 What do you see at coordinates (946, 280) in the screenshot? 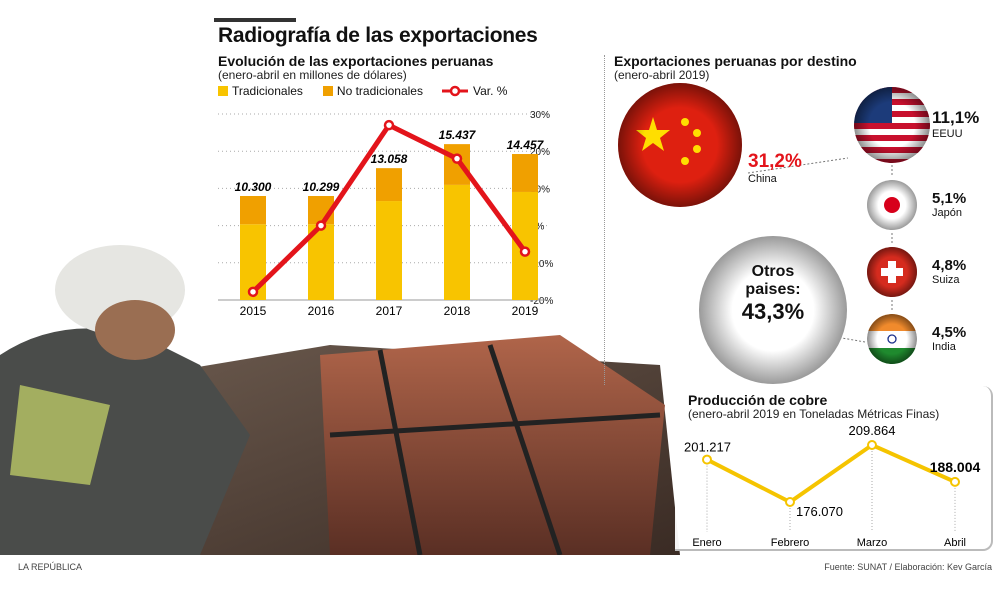
I see `swiss-name: Suiza` at bounding box center [946, 280].